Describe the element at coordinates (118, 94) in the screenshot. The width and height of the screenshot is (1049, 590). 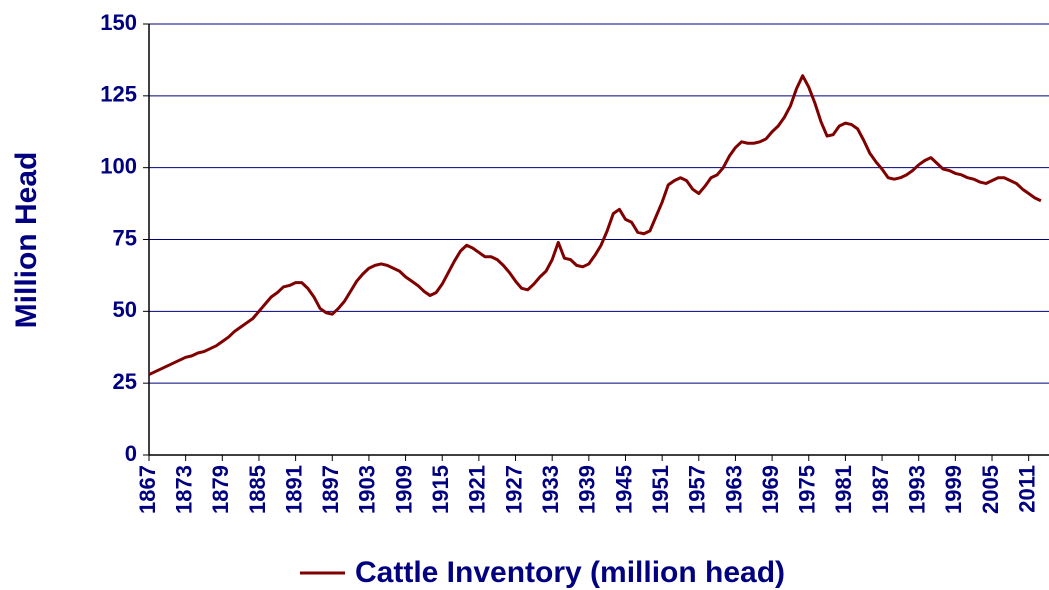
I see `y-tick-label: 125` at that location.